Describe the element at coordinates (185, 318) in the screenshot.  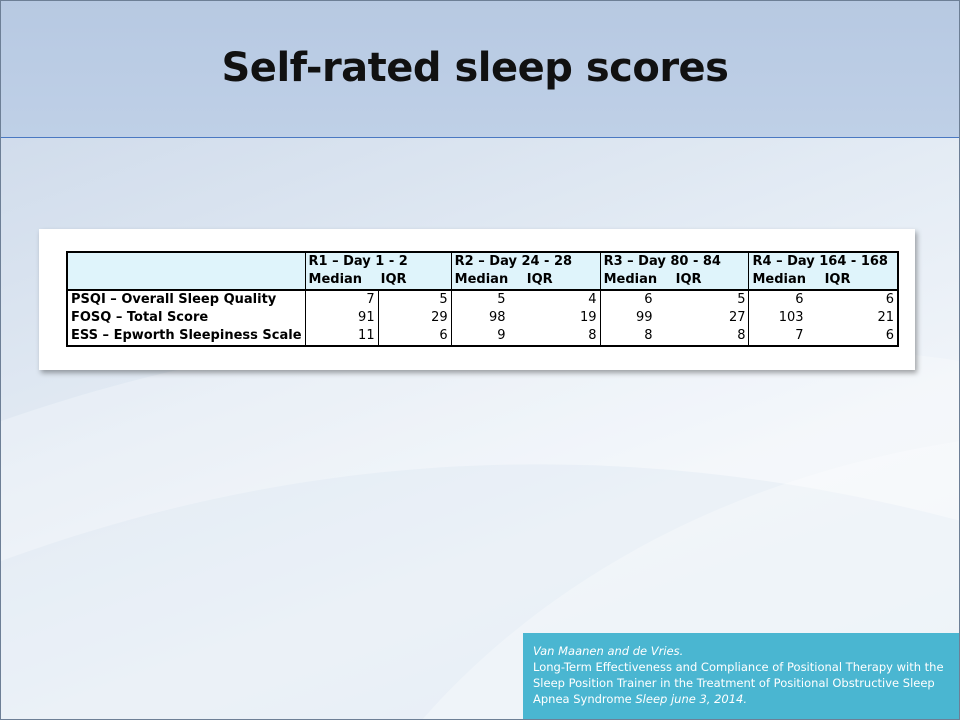
I see `row-label: FOSQ – Total Score` at that location.